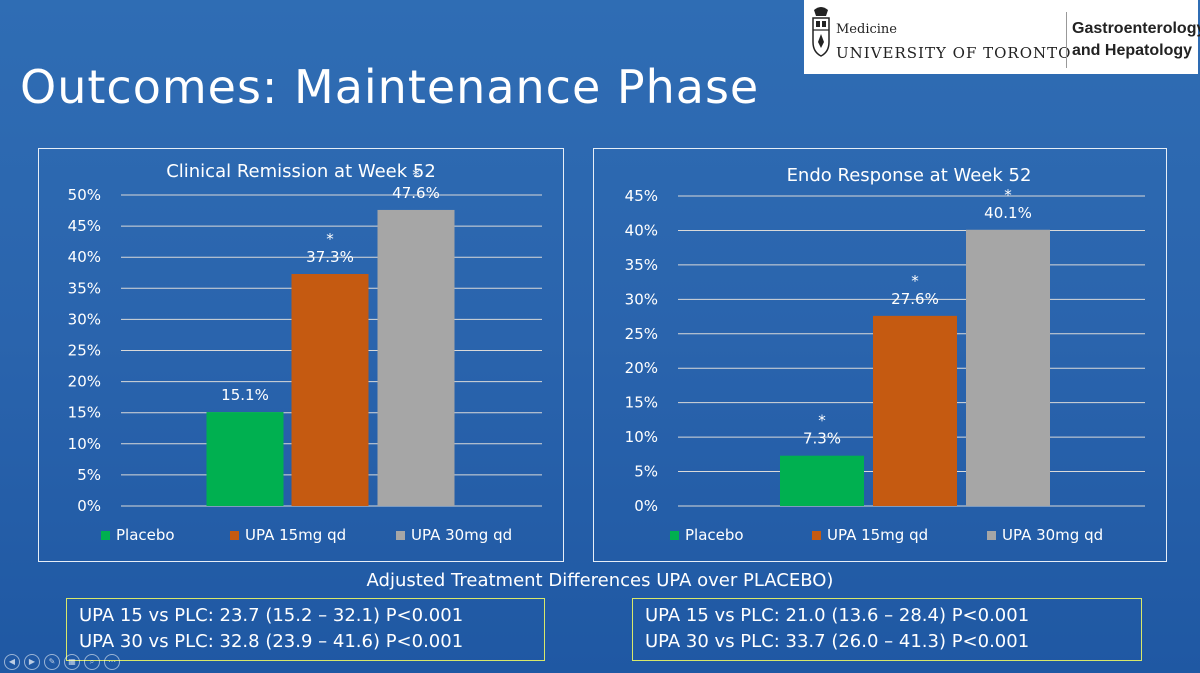 This screenshot has width=1200, height=673. Describe the element at coordinates (112, 662) in the screenshot. I see `more-icon: ⋯` at that location.